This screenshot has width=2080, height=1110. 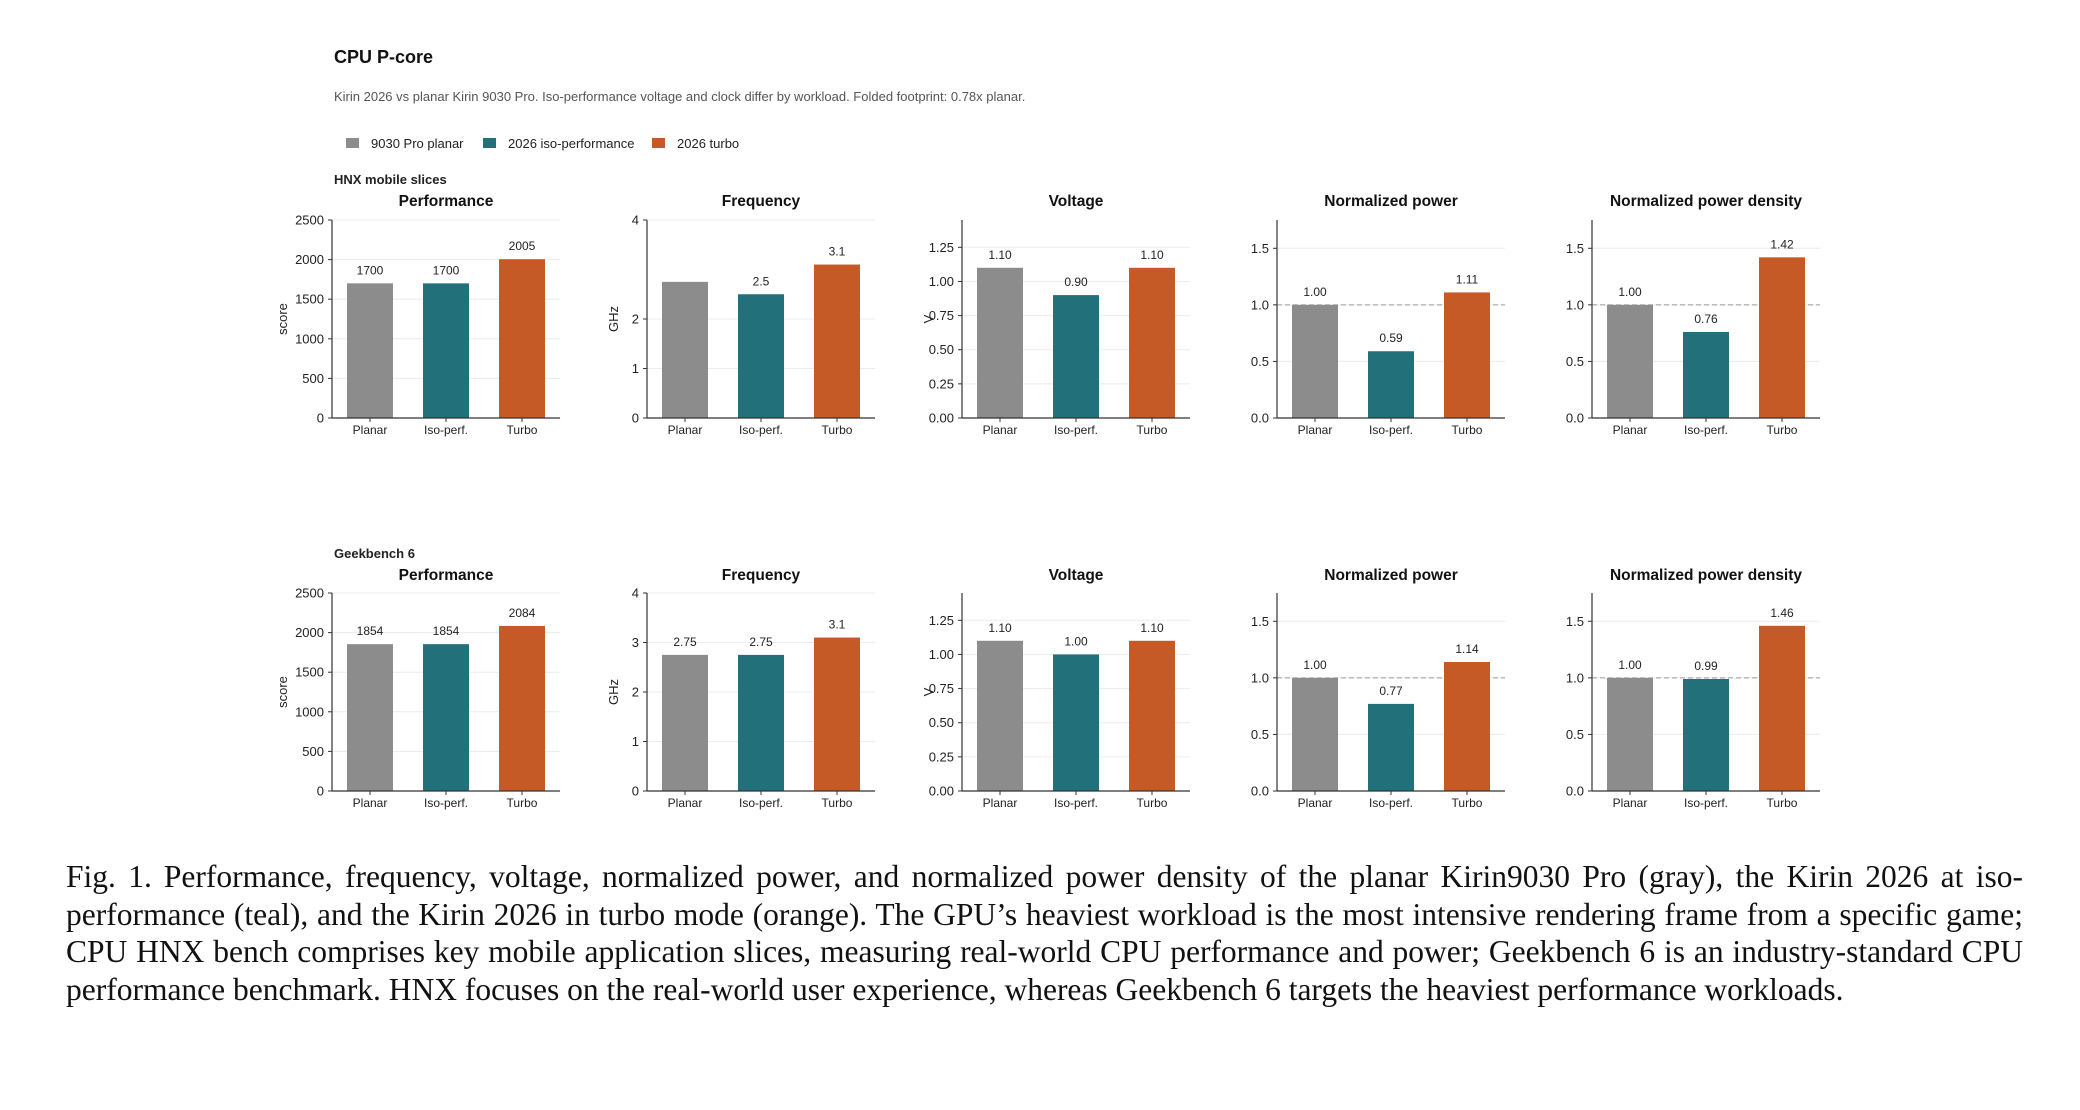 What do you see at coordinates (1706, 666) in the screenshot?
I see `bar-value-label: 0.99` at bounding box center [1706, 666].